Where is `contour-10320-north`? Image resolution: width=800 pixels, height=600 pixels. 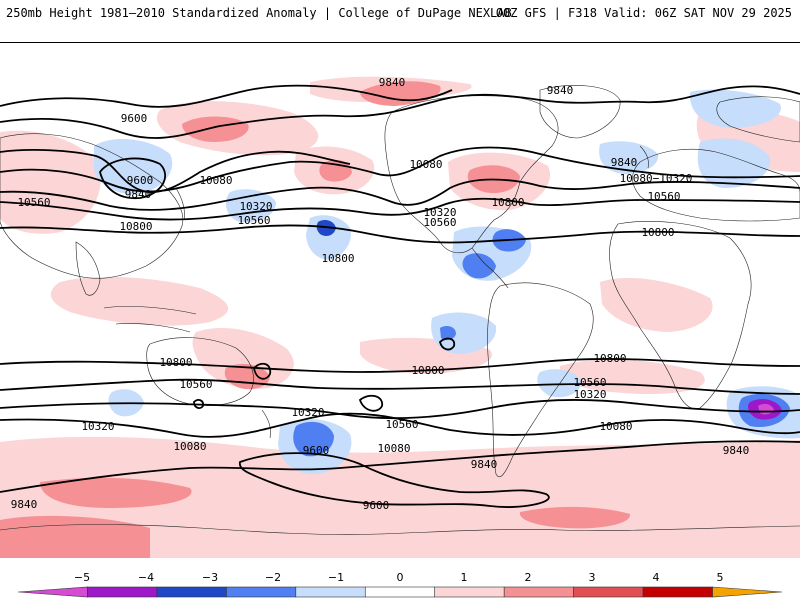
contour-10320-north is located at coordinates (400, 194).